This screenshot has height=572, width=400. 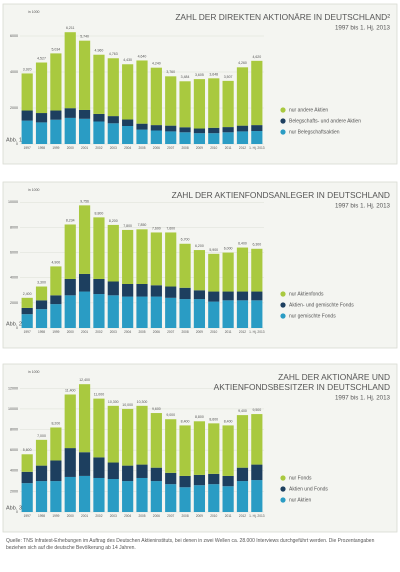 What do you see at coordinates (27, 294) in the screenshot?
I see `total-label: 2,400` at bounding box center [27, 294].